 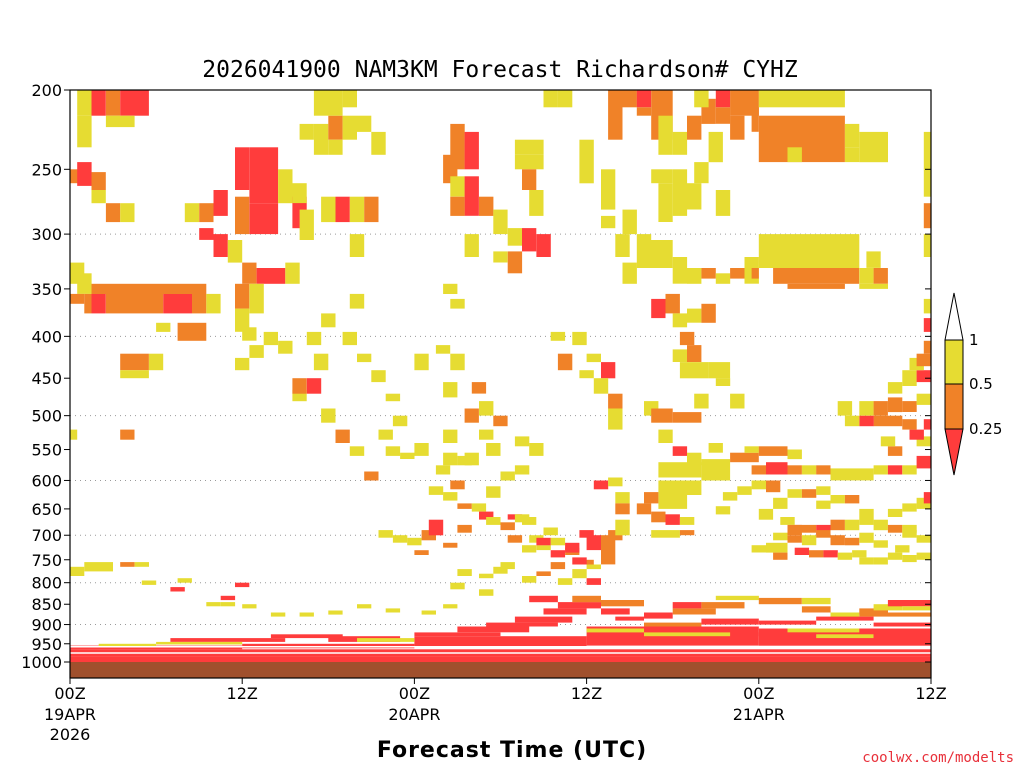 What do you see at coordinates (46, 336) in the screenshot?
I see `y-tick-label: 400` at bounding box center [46, 336].